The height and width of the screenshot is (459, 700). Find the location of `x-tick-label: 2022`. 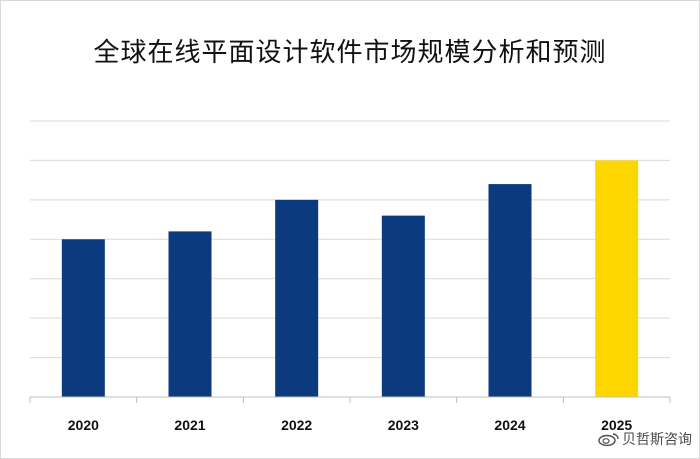

x-tick-label: 2022 is located at coordinates (296, 425).